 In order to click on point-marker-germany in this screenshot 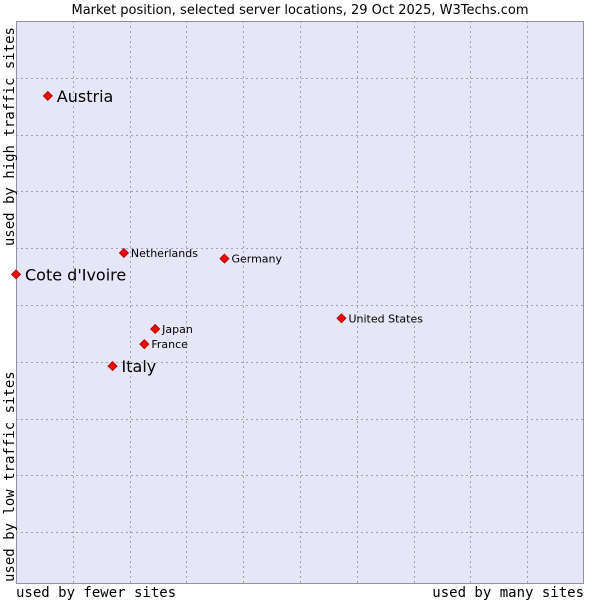, I will do `click(224, 258)`.